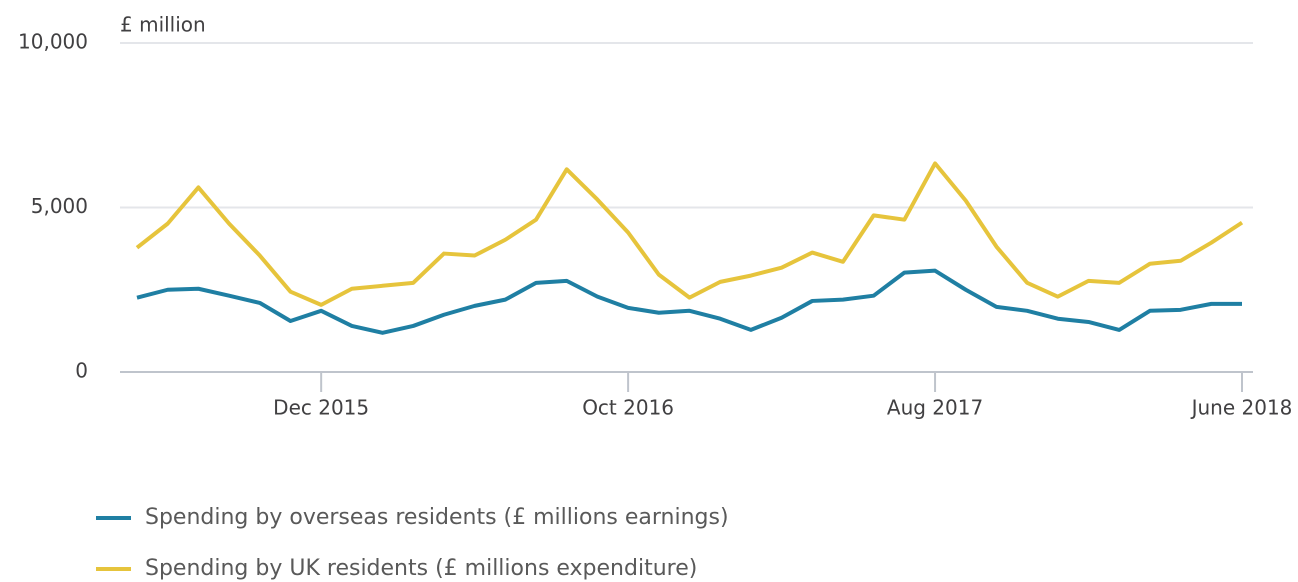 The image size is (1298, 582). I want to click on series-line, so click(689, 301).